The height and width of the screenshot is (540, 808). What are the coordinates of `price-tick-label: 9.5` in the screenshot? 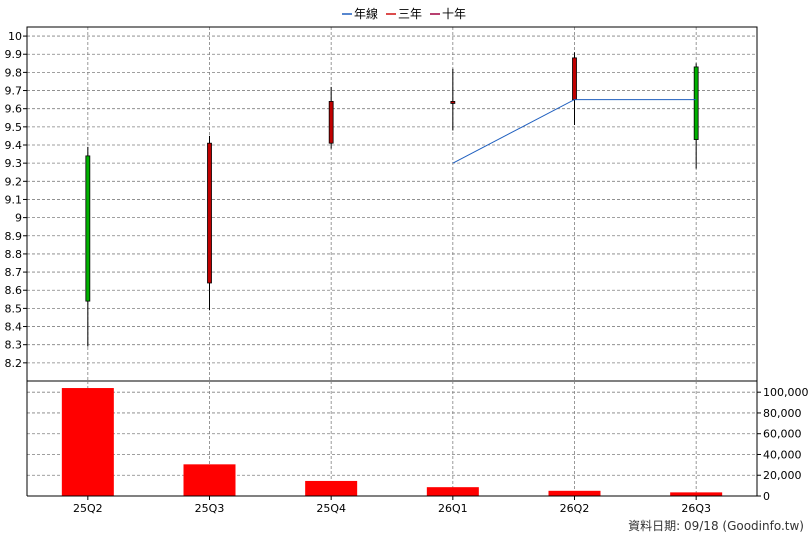 It's located at (14, 127).